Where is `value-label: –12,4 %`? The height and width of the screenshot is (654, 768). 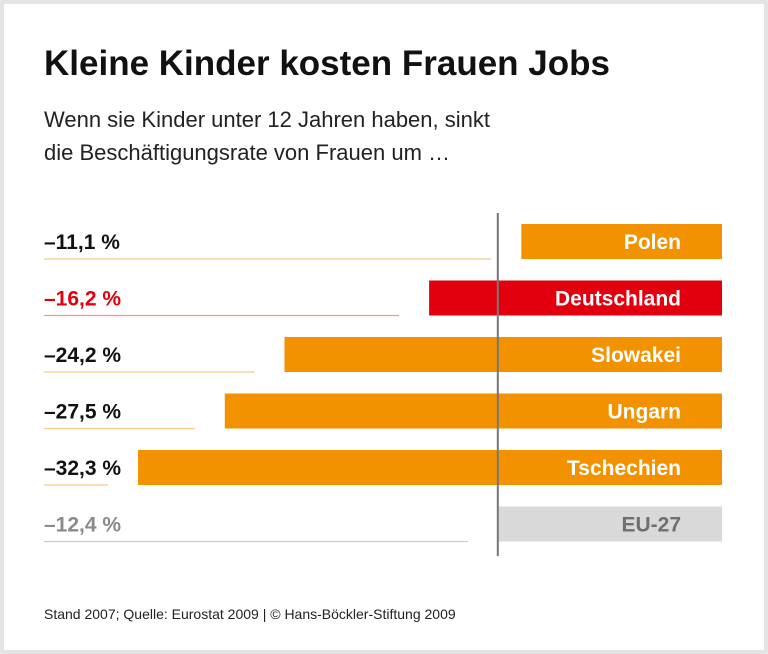
value-label: –12,4 % is located at coordinates (82, 525).